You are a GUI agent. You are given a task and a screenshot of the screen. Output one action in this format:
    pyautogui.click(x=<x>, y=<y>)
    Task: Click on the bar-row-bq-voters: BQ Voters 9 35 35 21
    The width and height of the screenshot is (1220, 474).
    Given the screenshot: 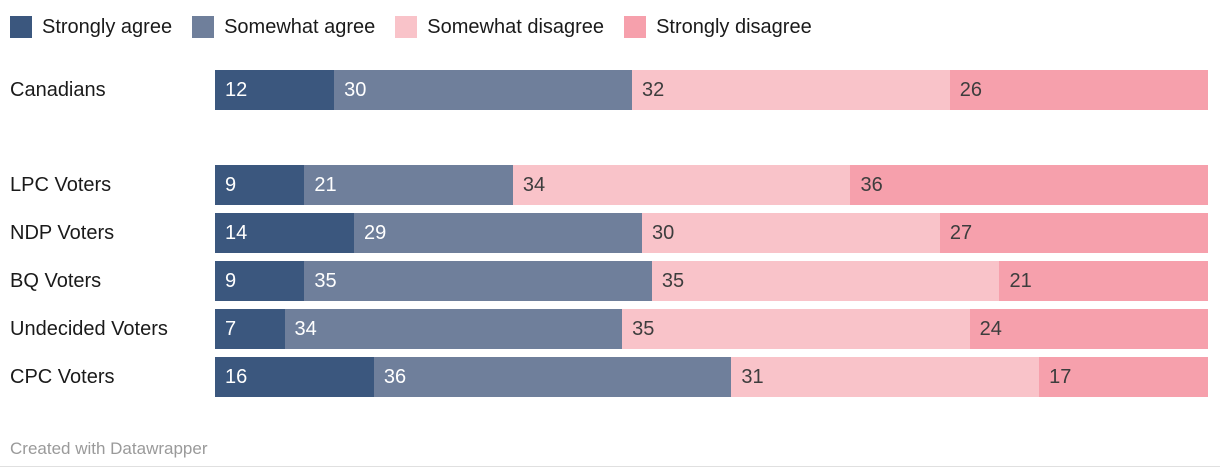 What is the action you would take?
    pyautogui.click(x=609, y=281)
    